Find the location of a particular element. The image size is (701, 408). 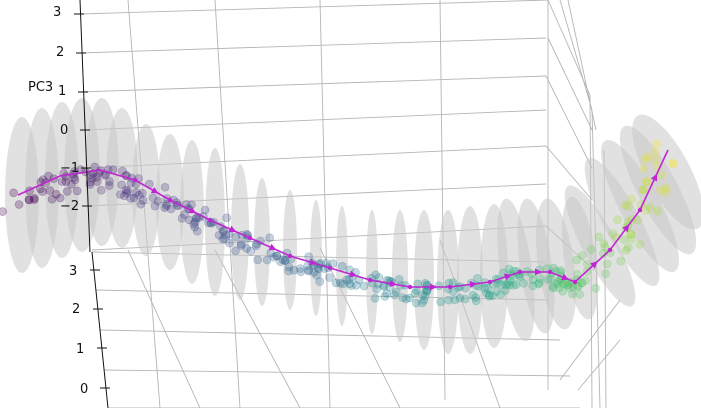

z-tick-label: 3 is located at coordinates (57, 12).